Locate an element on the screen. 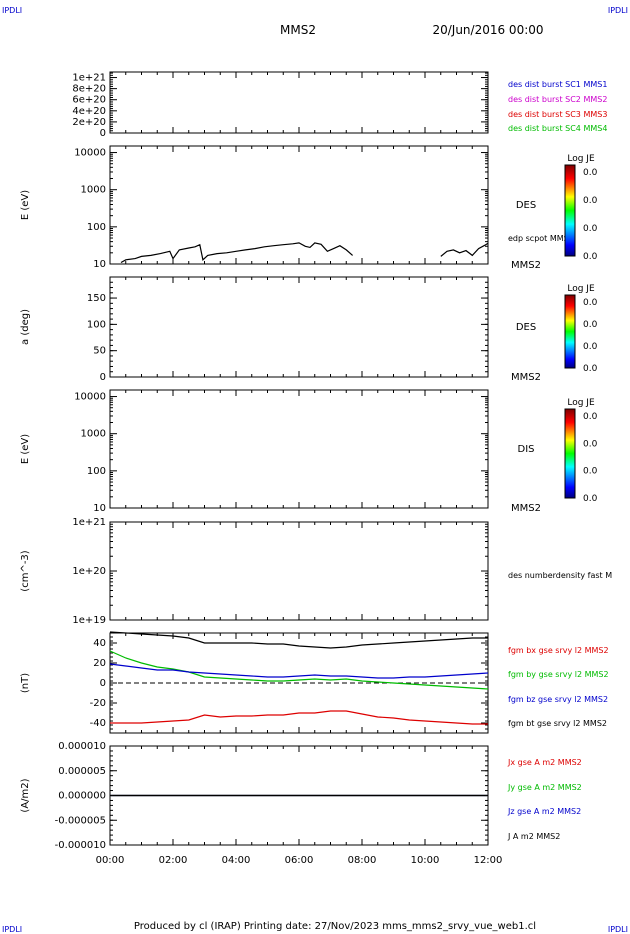 Image resolution: width=630 pixels, height=934 pixels. y-tick-label: 20 is located at coordinates (99, 663).